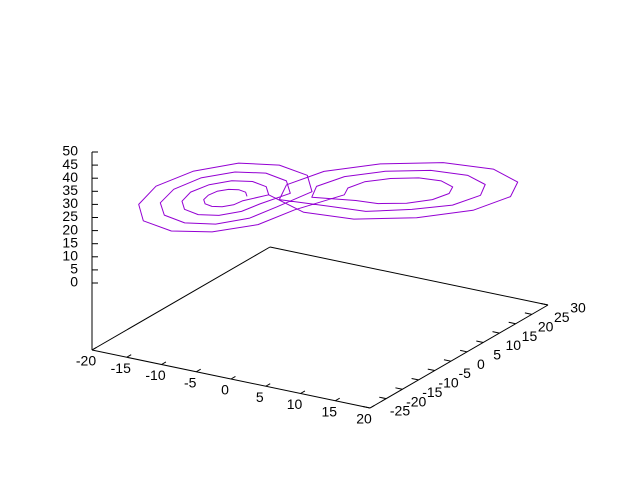  Describe the element at coordinates (432, 392) in the screenshot. I see `y-tick-label: -15` at that location.